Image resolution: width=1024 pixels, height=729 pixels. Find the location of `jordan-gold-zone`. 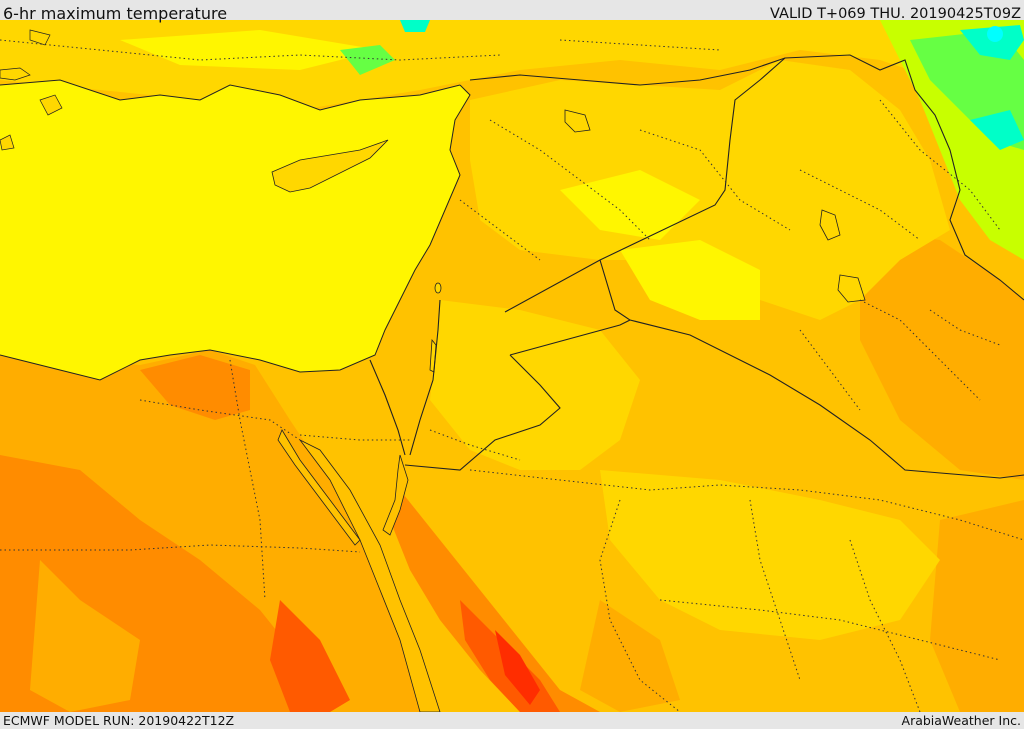

jordan-gold-zone is located at coordinates (535, 385).